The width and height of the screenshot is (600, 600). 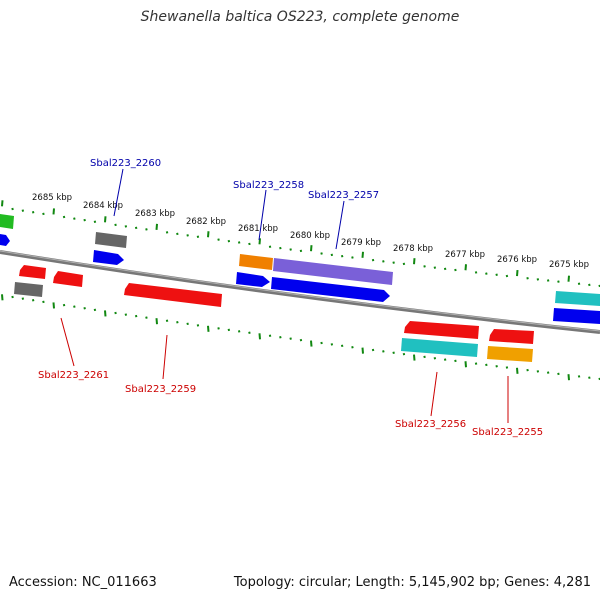 What do you see at coordinates (268, 185) in the screenshot?
I see `gene-label: Sbal223_2258` at bounding box center [268, 185].